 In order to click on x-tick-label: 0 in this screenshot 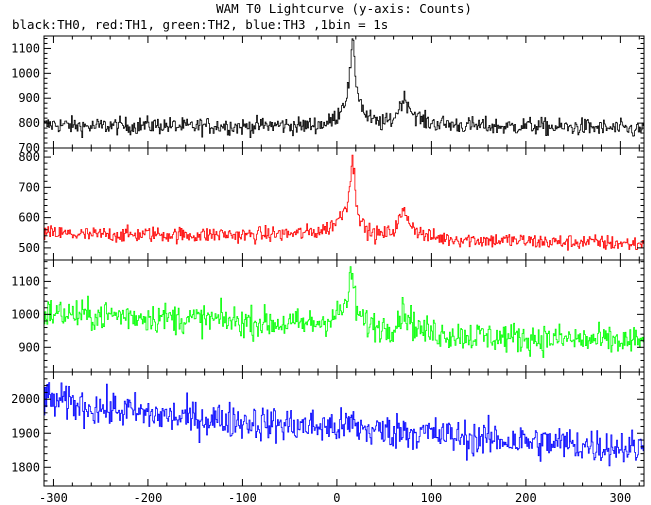, I will do `click(336, 498)`.